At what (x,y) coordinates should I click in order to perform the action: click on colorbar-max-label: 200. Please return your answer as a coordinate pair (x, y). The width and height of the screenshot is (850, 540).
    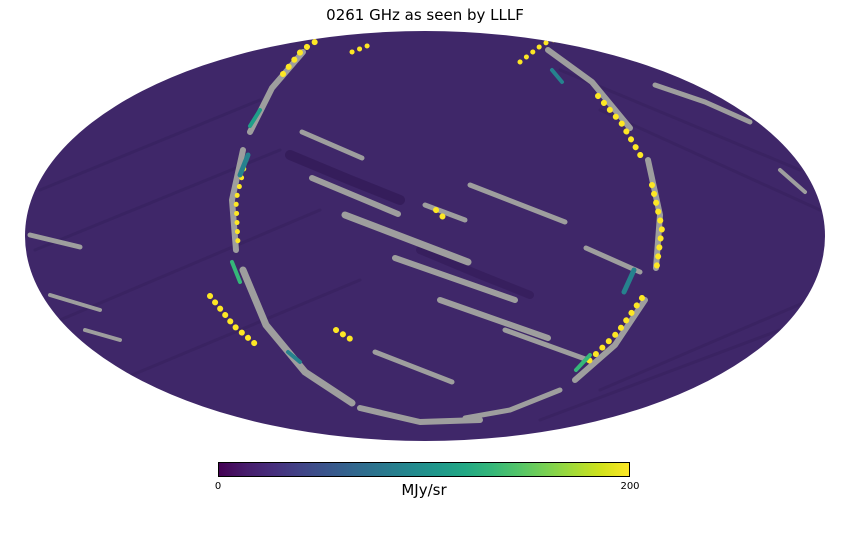
    Looking at the image, I should click on (630, 486).